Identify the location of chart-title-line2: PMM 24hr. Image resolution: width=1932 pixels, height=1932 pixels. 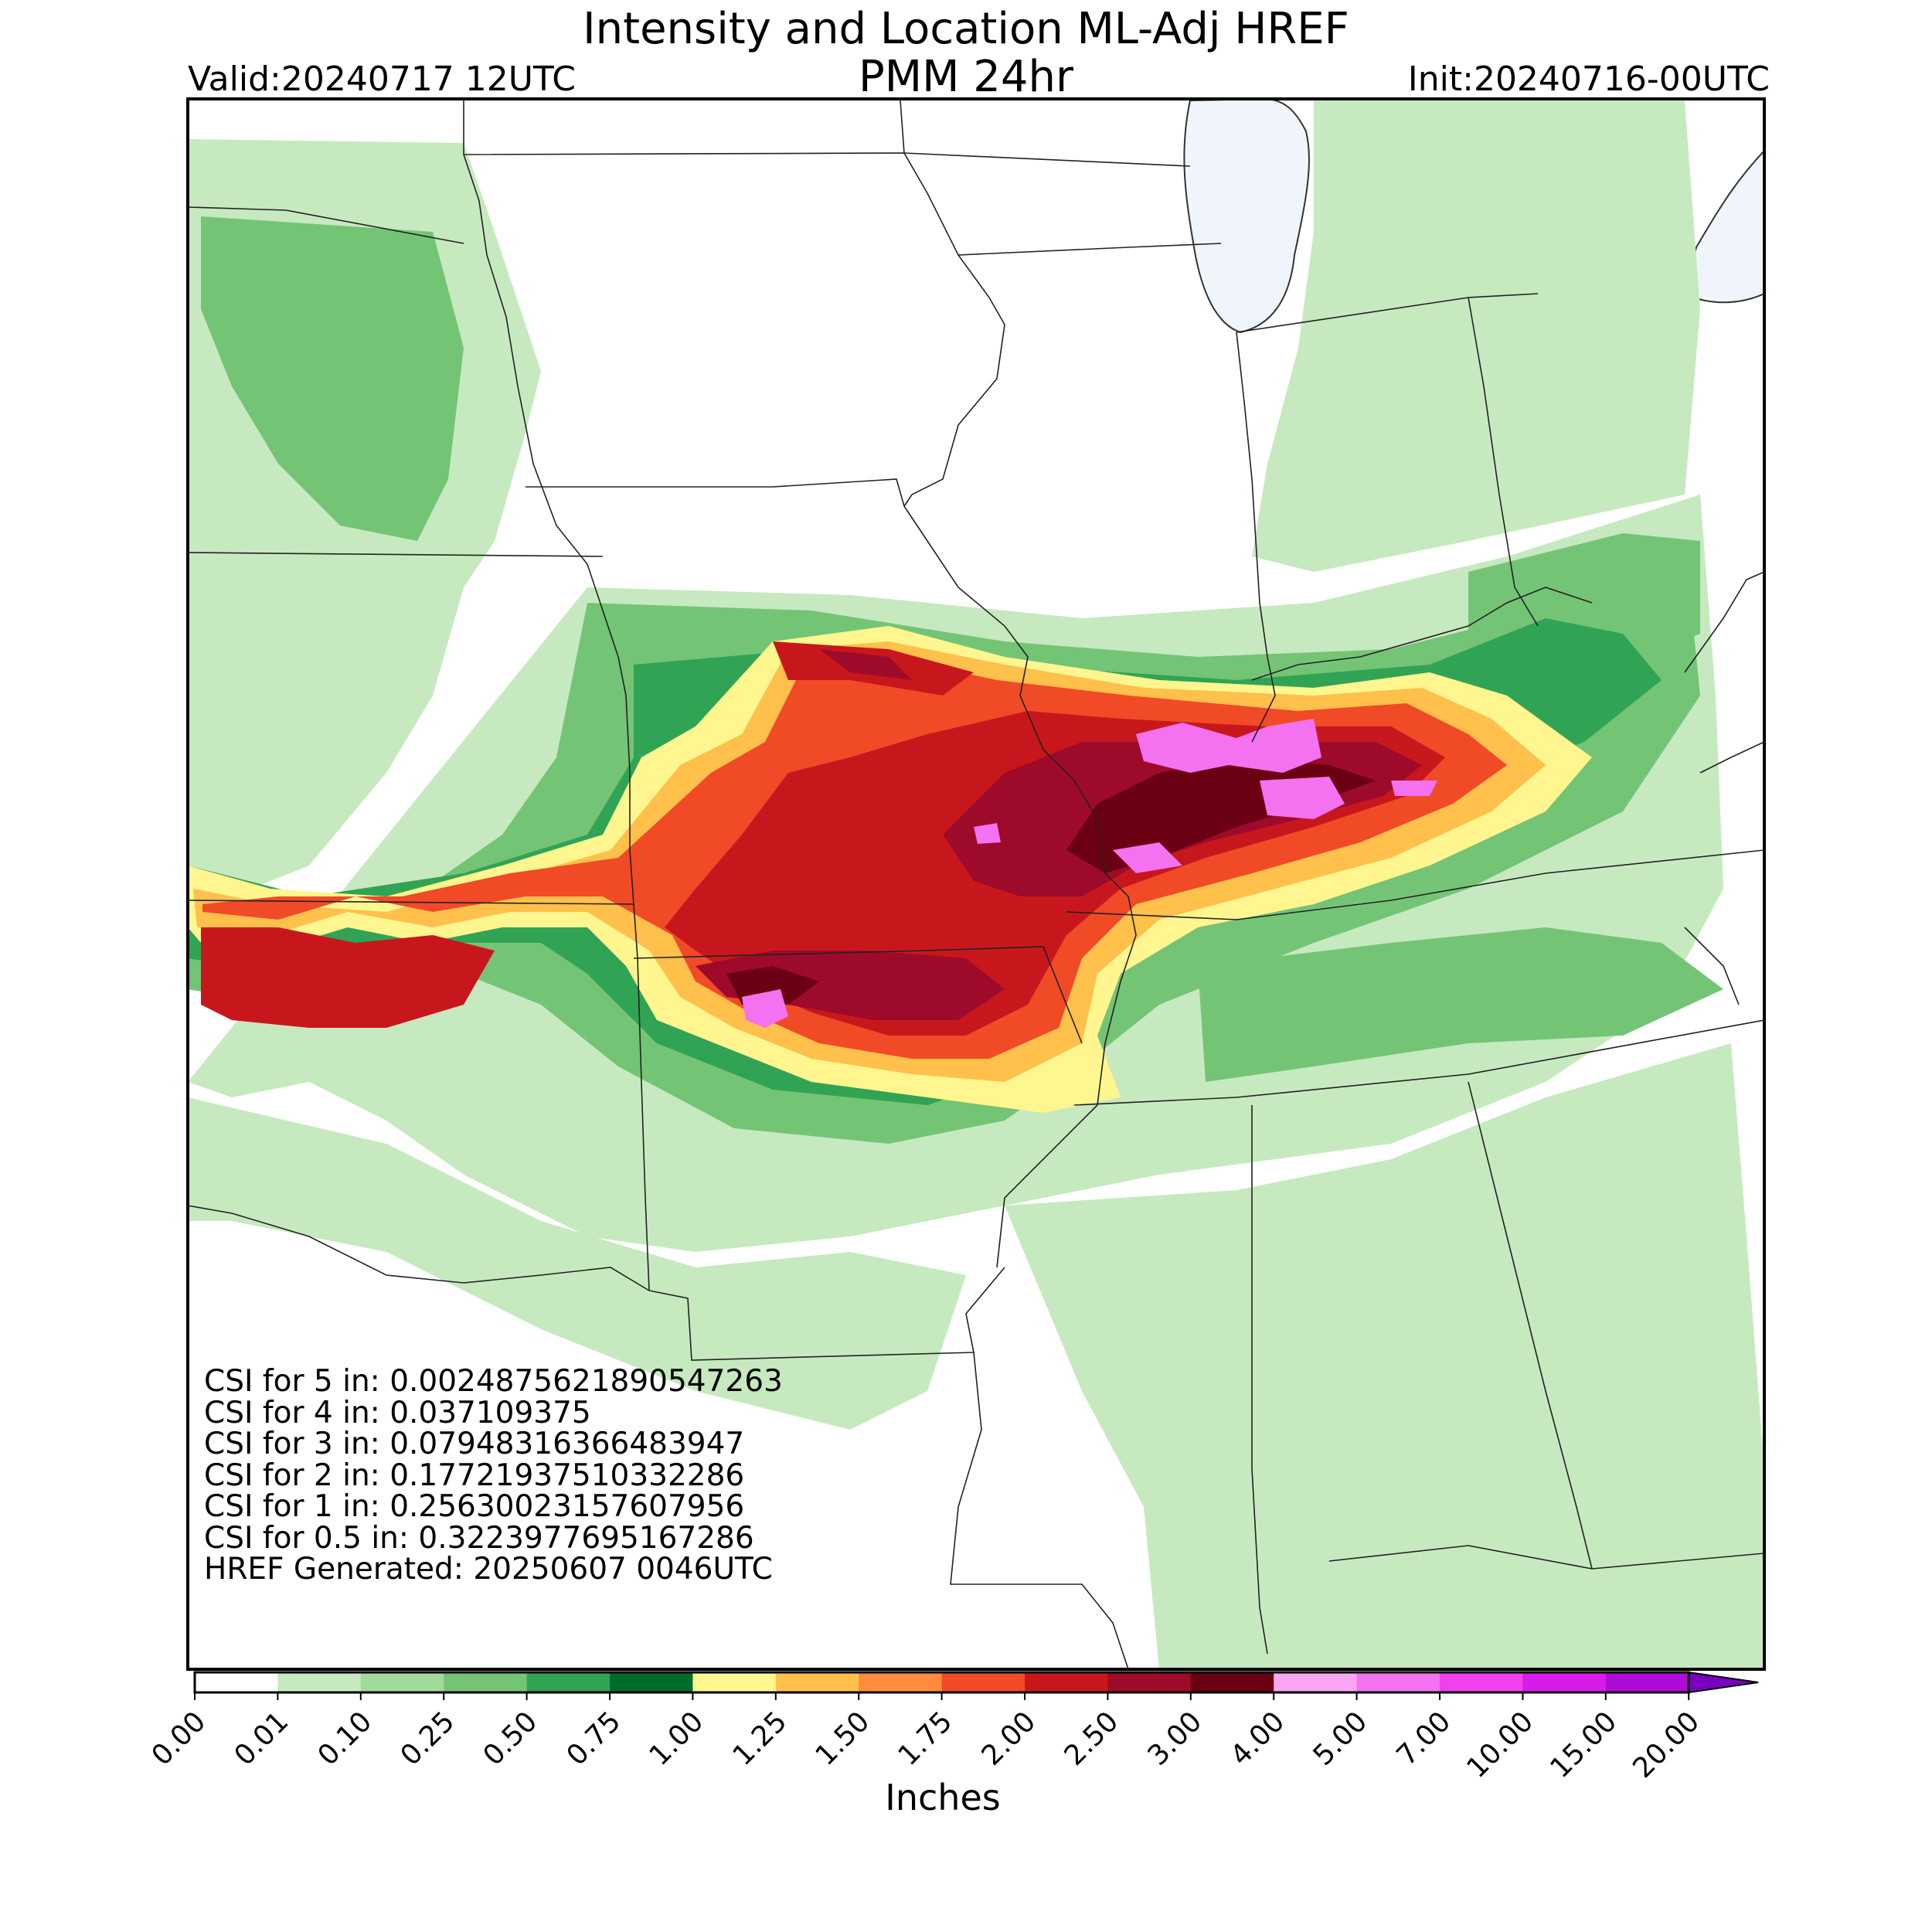
(966, 77).